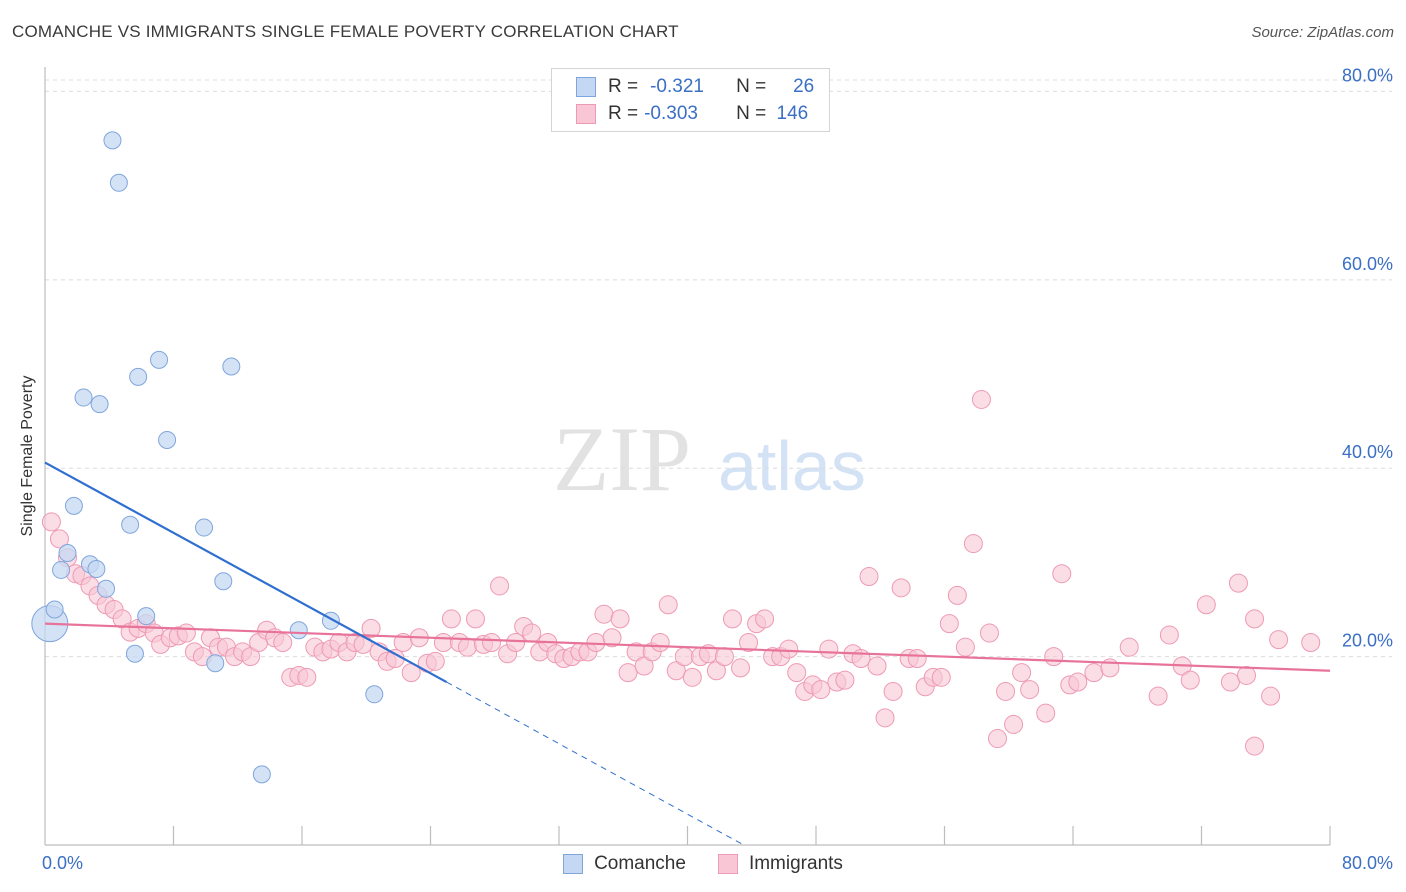  Describe the element at coordinates (640, 863) in the screenshot. I see `comanche-legend-label: Comanche` at that location.